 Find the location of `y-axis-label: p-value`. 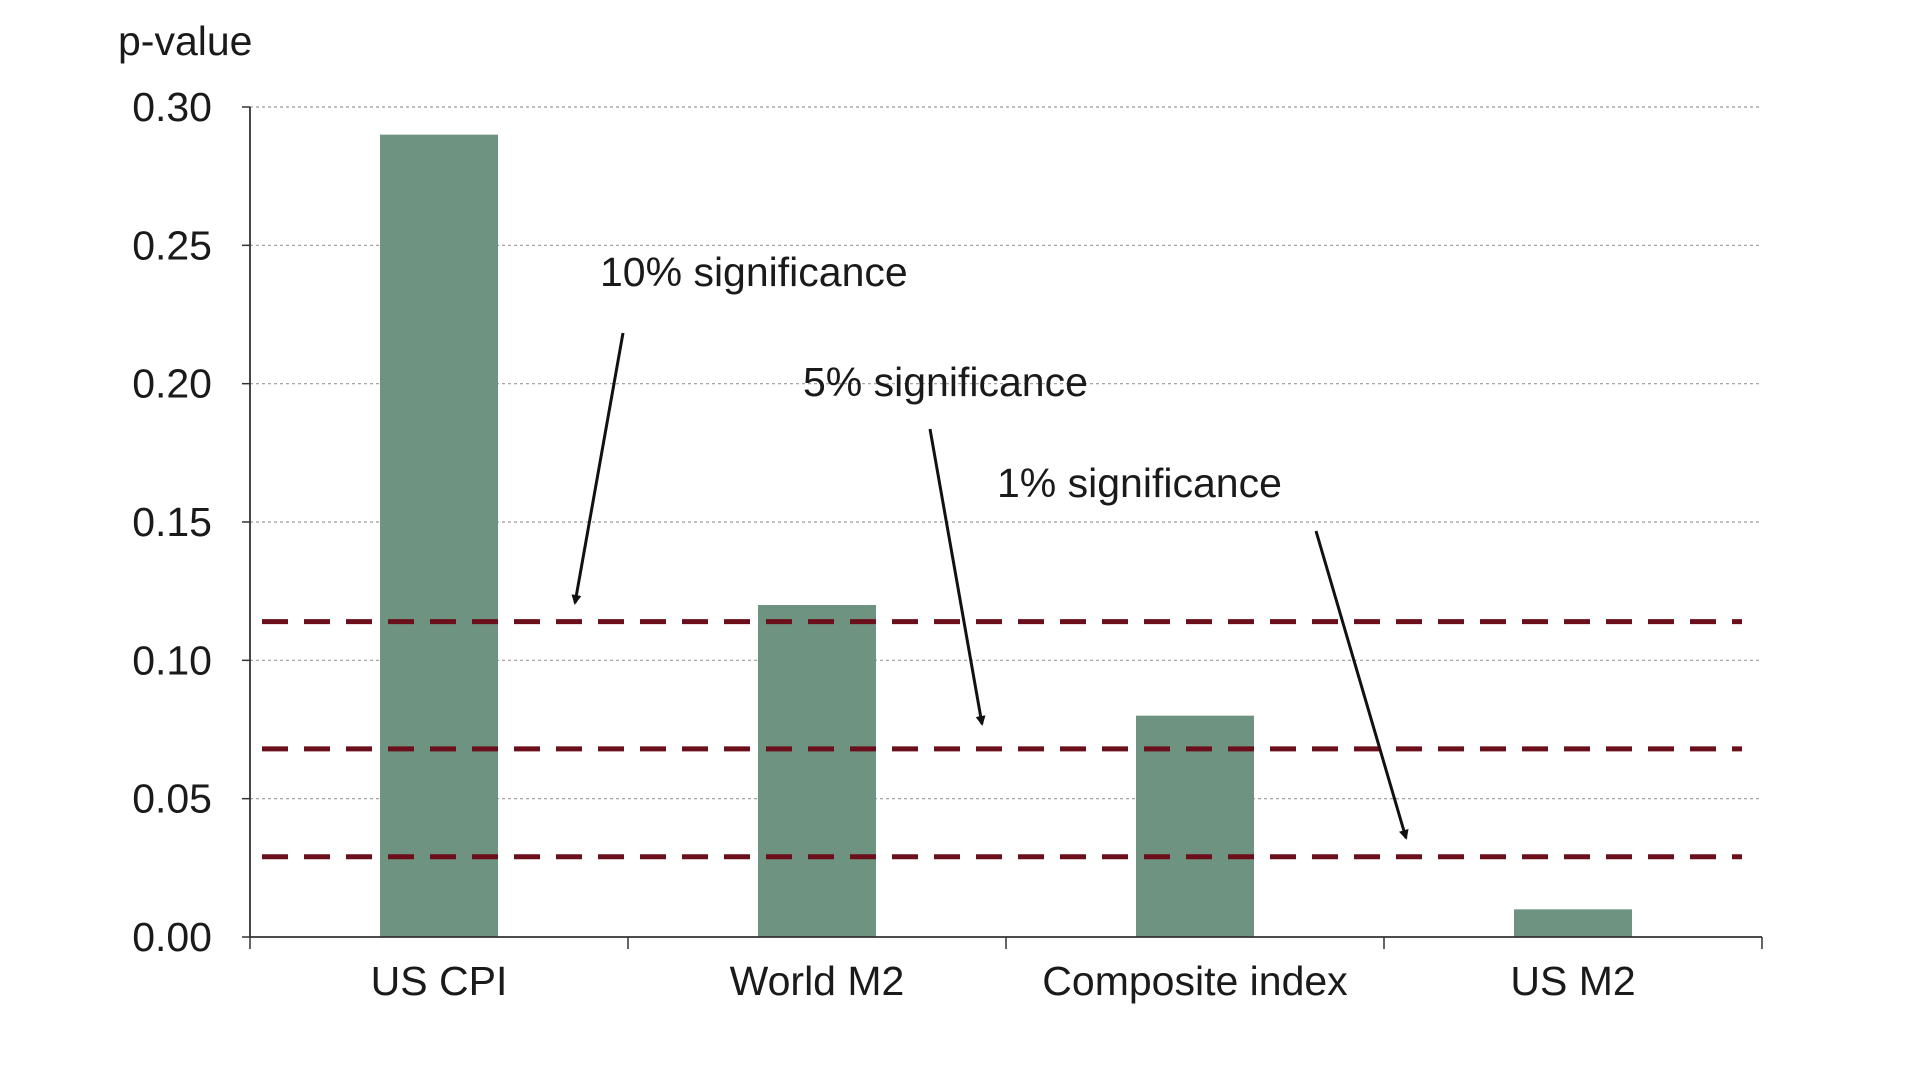

y-axis-label: p-value is located at coordinates (185, 41).